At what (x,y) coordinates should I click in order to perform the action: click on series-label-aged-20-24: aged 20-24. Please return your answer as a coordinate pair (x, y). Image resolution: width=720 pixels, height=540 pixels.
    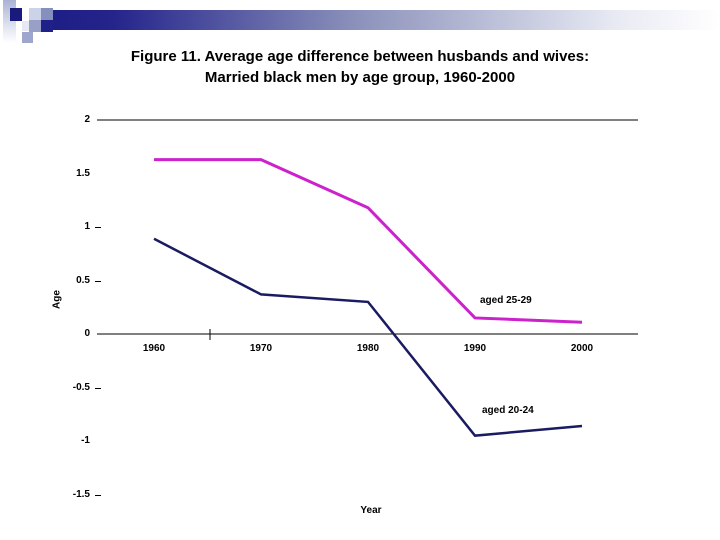
    Looking at the image, I should click on (508, 410).